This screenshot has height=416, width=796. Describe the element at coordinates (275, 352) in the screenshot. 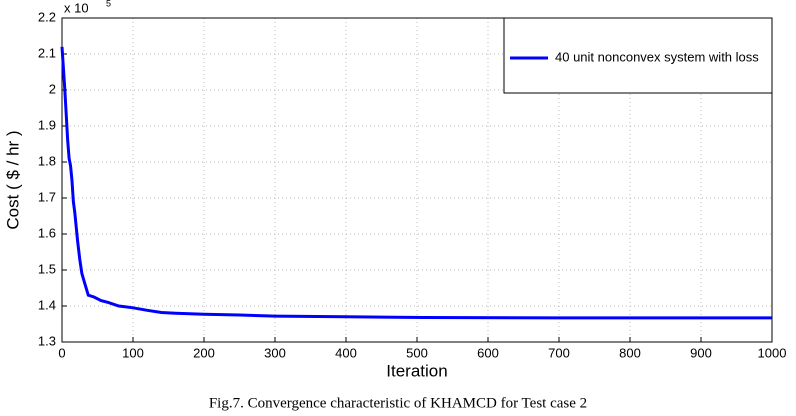

I see `x-tick-label: 300` at that location.